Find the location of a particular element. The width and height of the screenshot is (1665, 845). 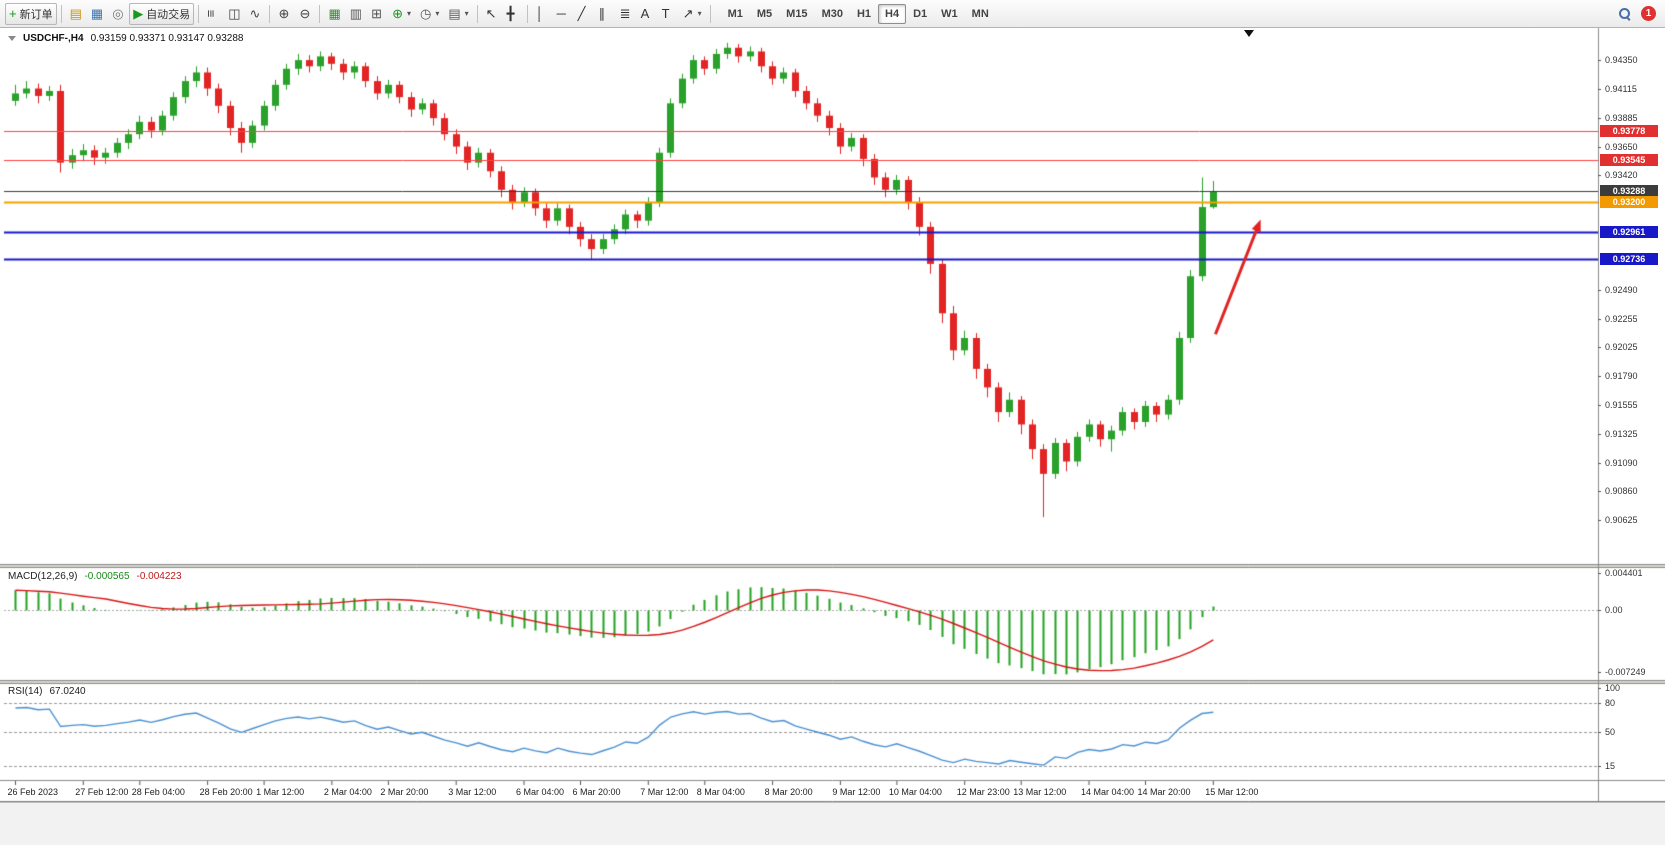

zoom-in-button: ⊕ is located at coordinates (284, 14).